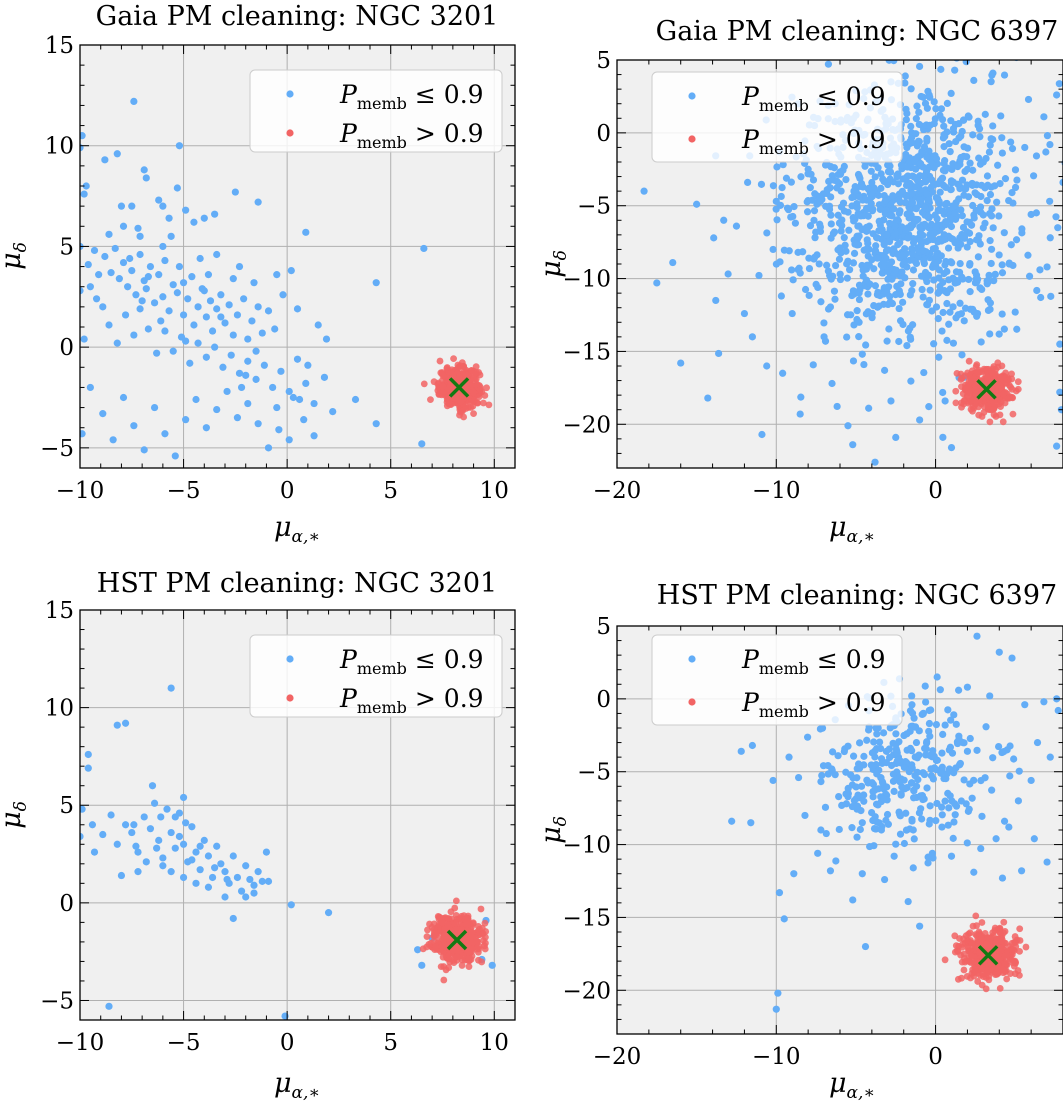 The image size is (1063, 1109). What do you see at coordinates (586, 425) in the screenshot?
I see `y-tick-label: −20` at bounding box center [586, 425].